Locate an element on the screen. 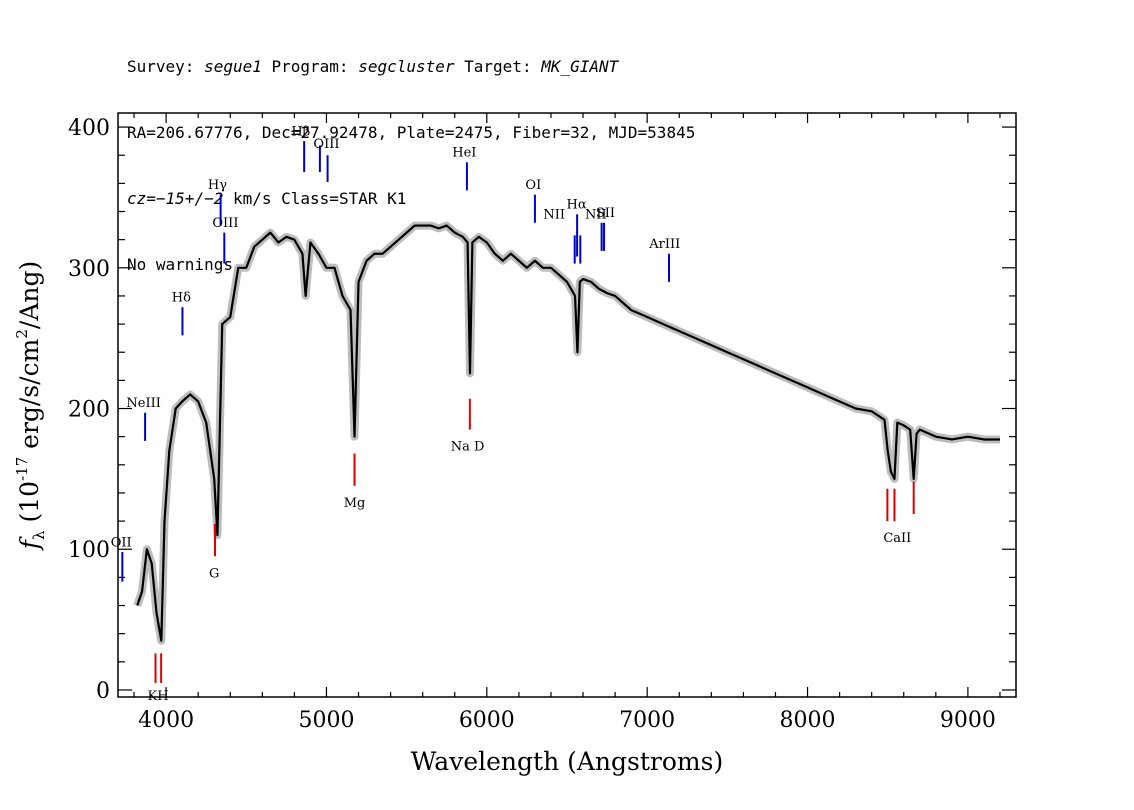  line-label: Hα is located at coordinates (577, 205).